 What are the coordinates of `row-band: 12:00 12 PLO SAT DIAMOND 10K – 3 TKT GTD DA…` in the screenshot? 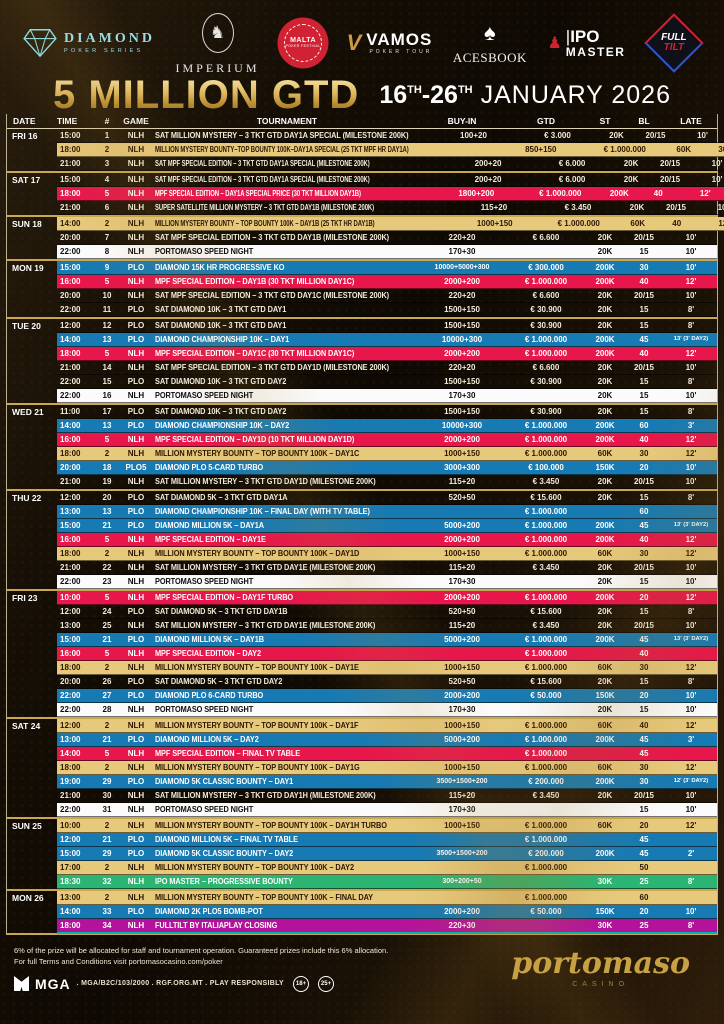 It's located at (387, 326).